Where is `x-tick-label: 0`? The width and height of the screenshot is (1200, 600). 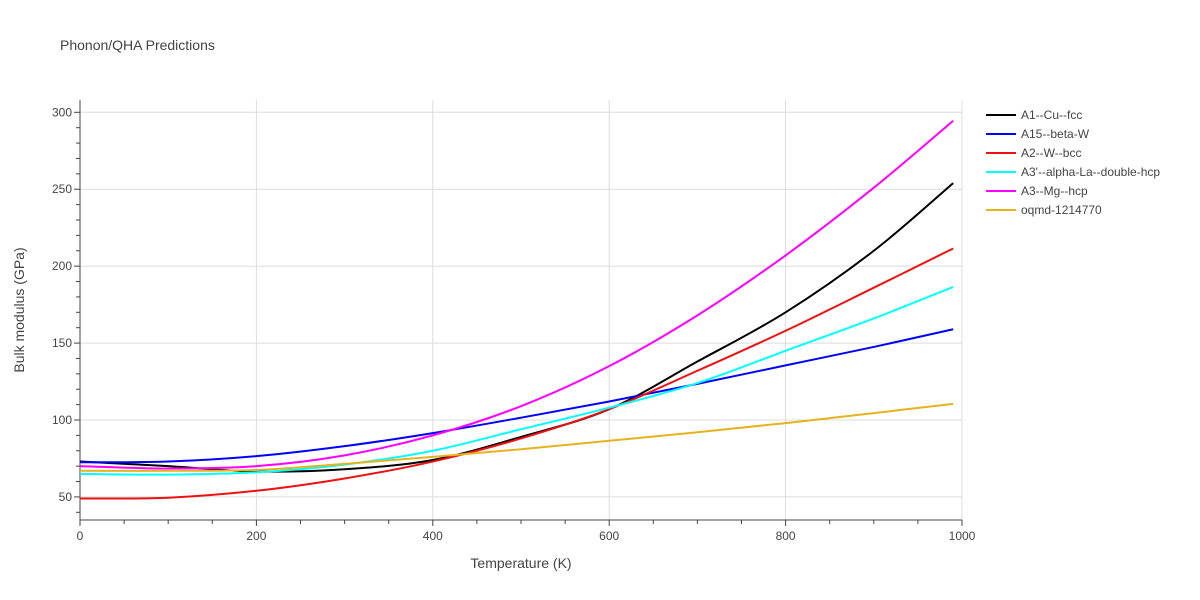
x-tick-label: 0 is located at coordinates (80, 536).